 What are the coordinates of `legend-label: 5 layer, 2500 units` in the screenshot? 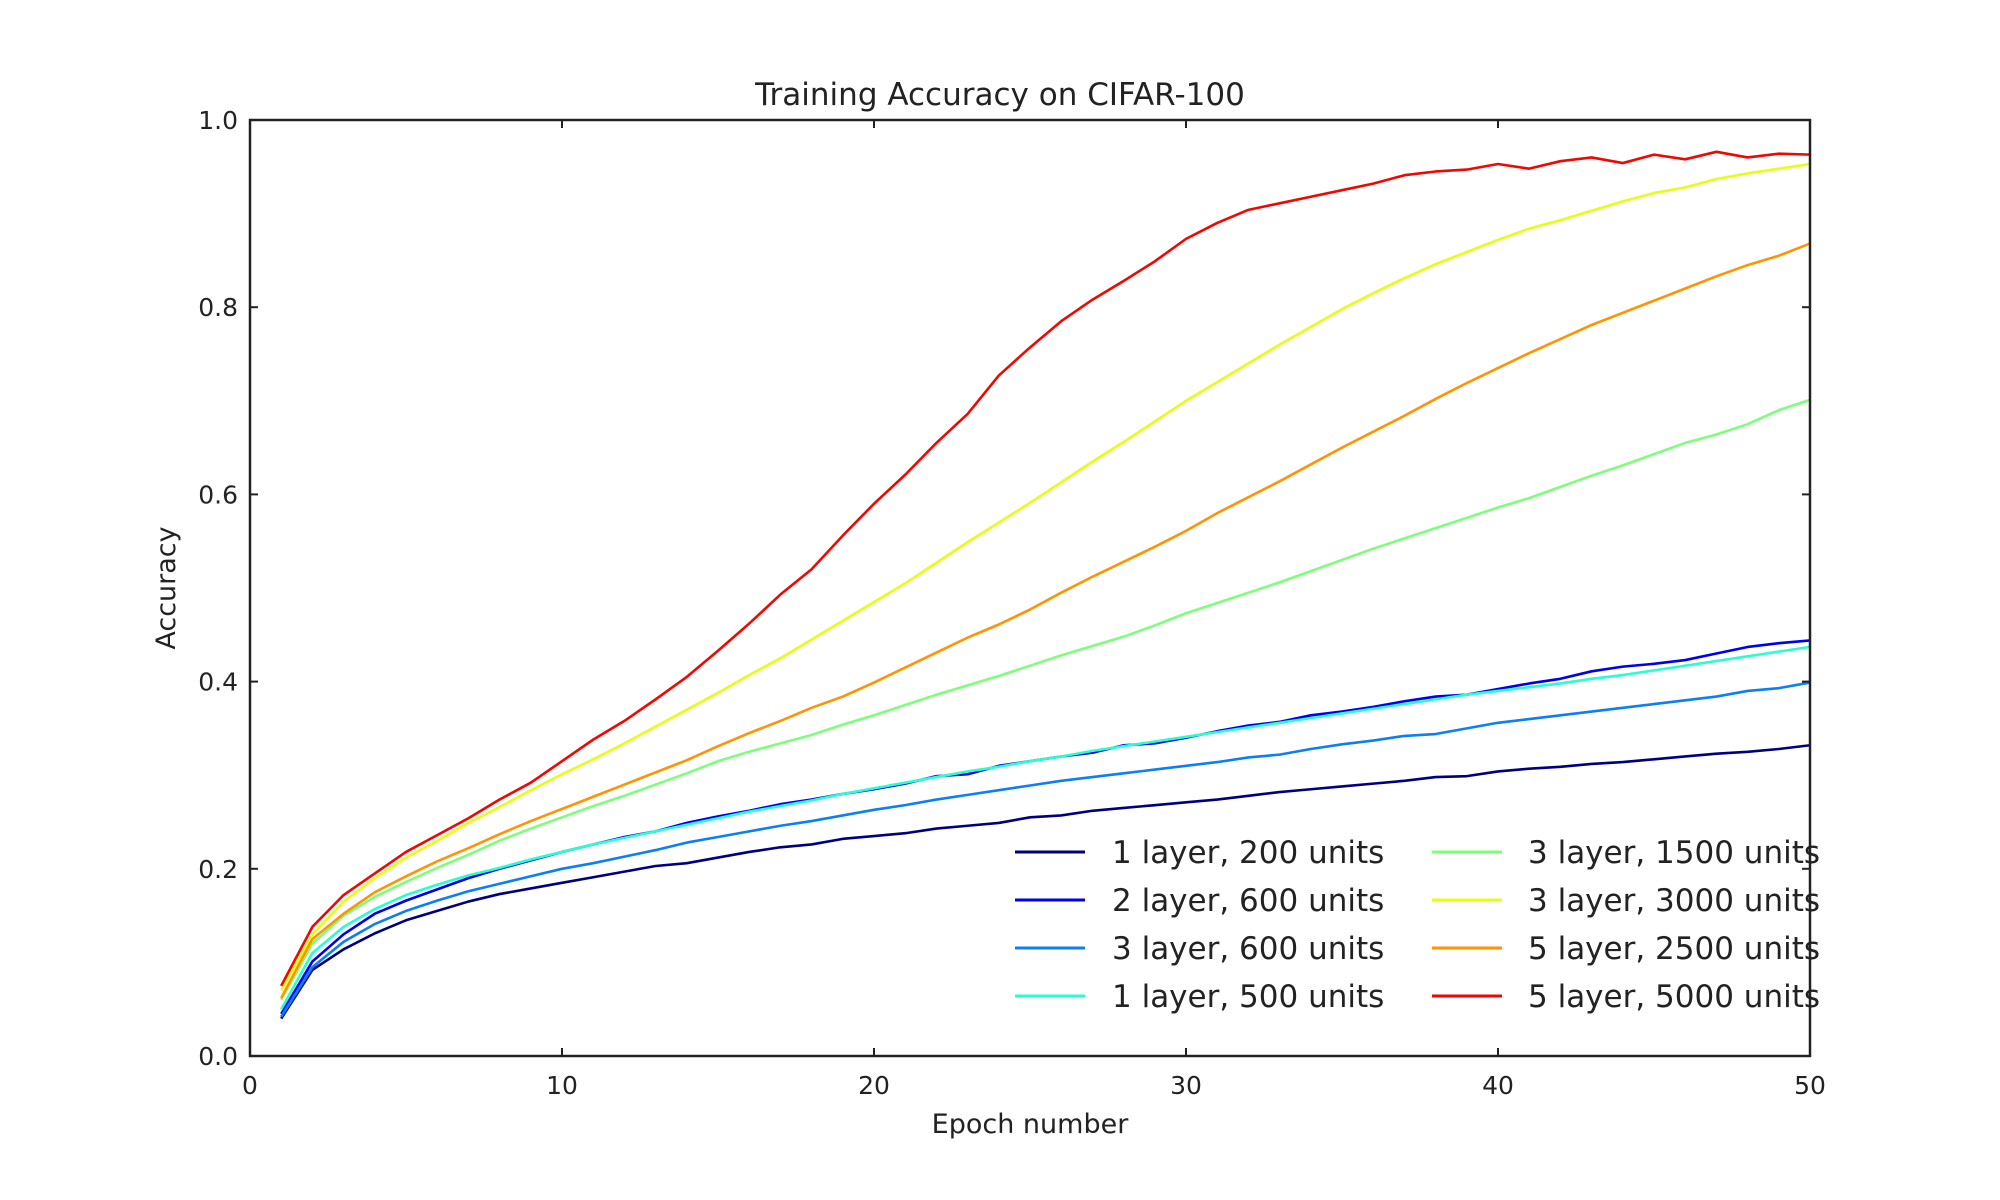 It's located at (1674, 949).